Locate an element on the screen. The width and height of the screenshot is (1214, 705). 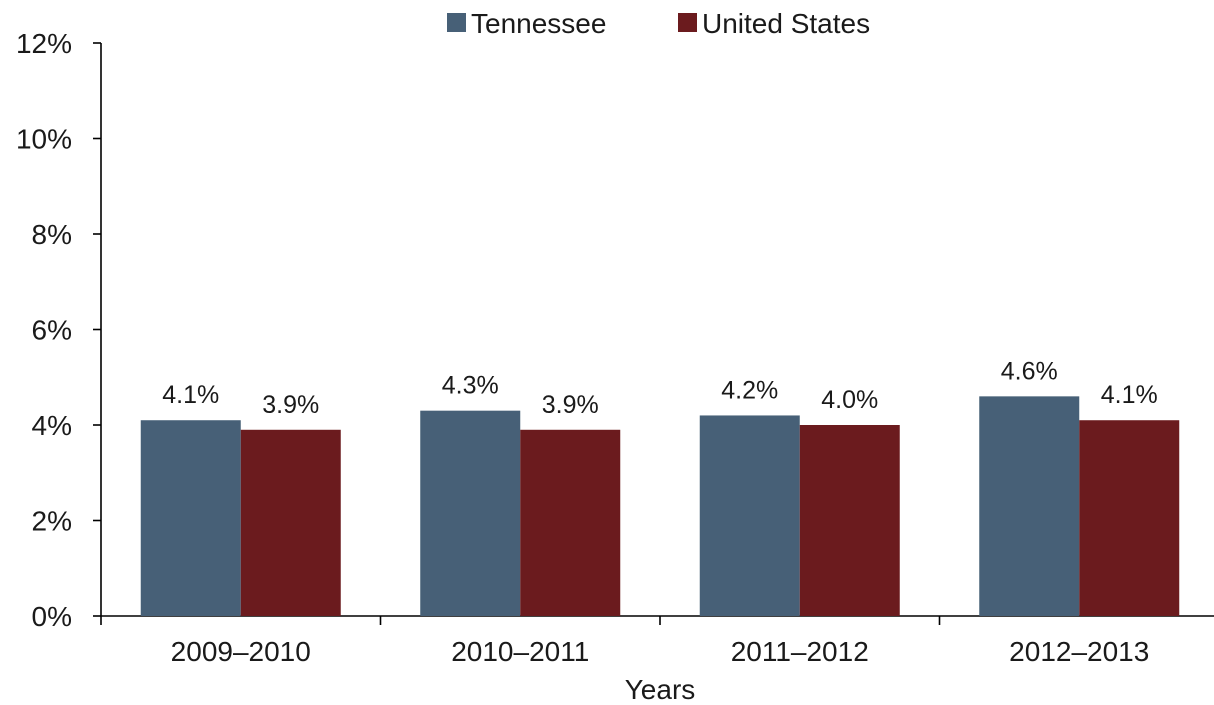
data-label: 4.6% is located at coordinates (1029, 371).